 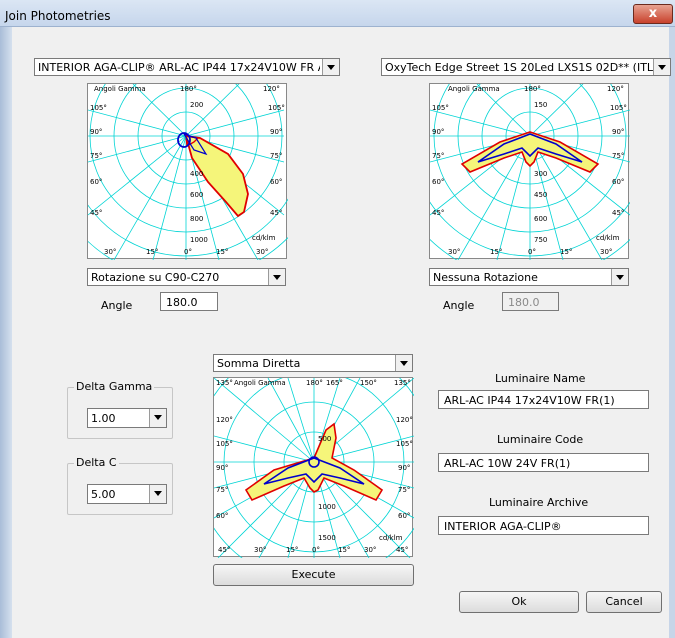 I want to click on bottom-tick: 45°, so click(x=224, y=550).